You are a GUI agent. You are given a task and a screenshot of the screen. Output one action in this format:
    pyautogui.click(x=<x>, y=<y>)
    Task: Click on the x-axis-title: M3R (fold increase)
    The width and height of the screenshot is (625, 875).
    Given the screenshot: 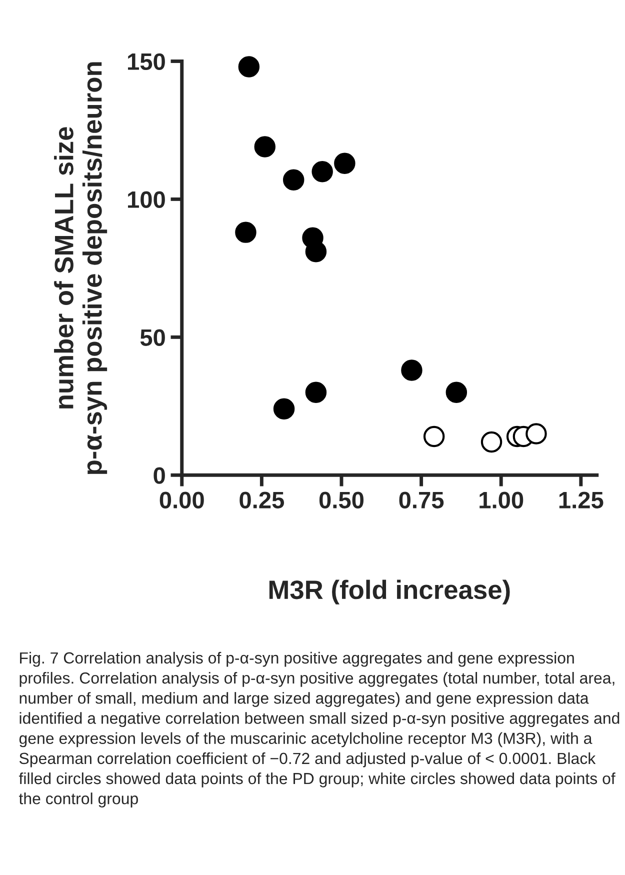 What is the action you would take?
    pyautogui.click(x=389, y=592)
    